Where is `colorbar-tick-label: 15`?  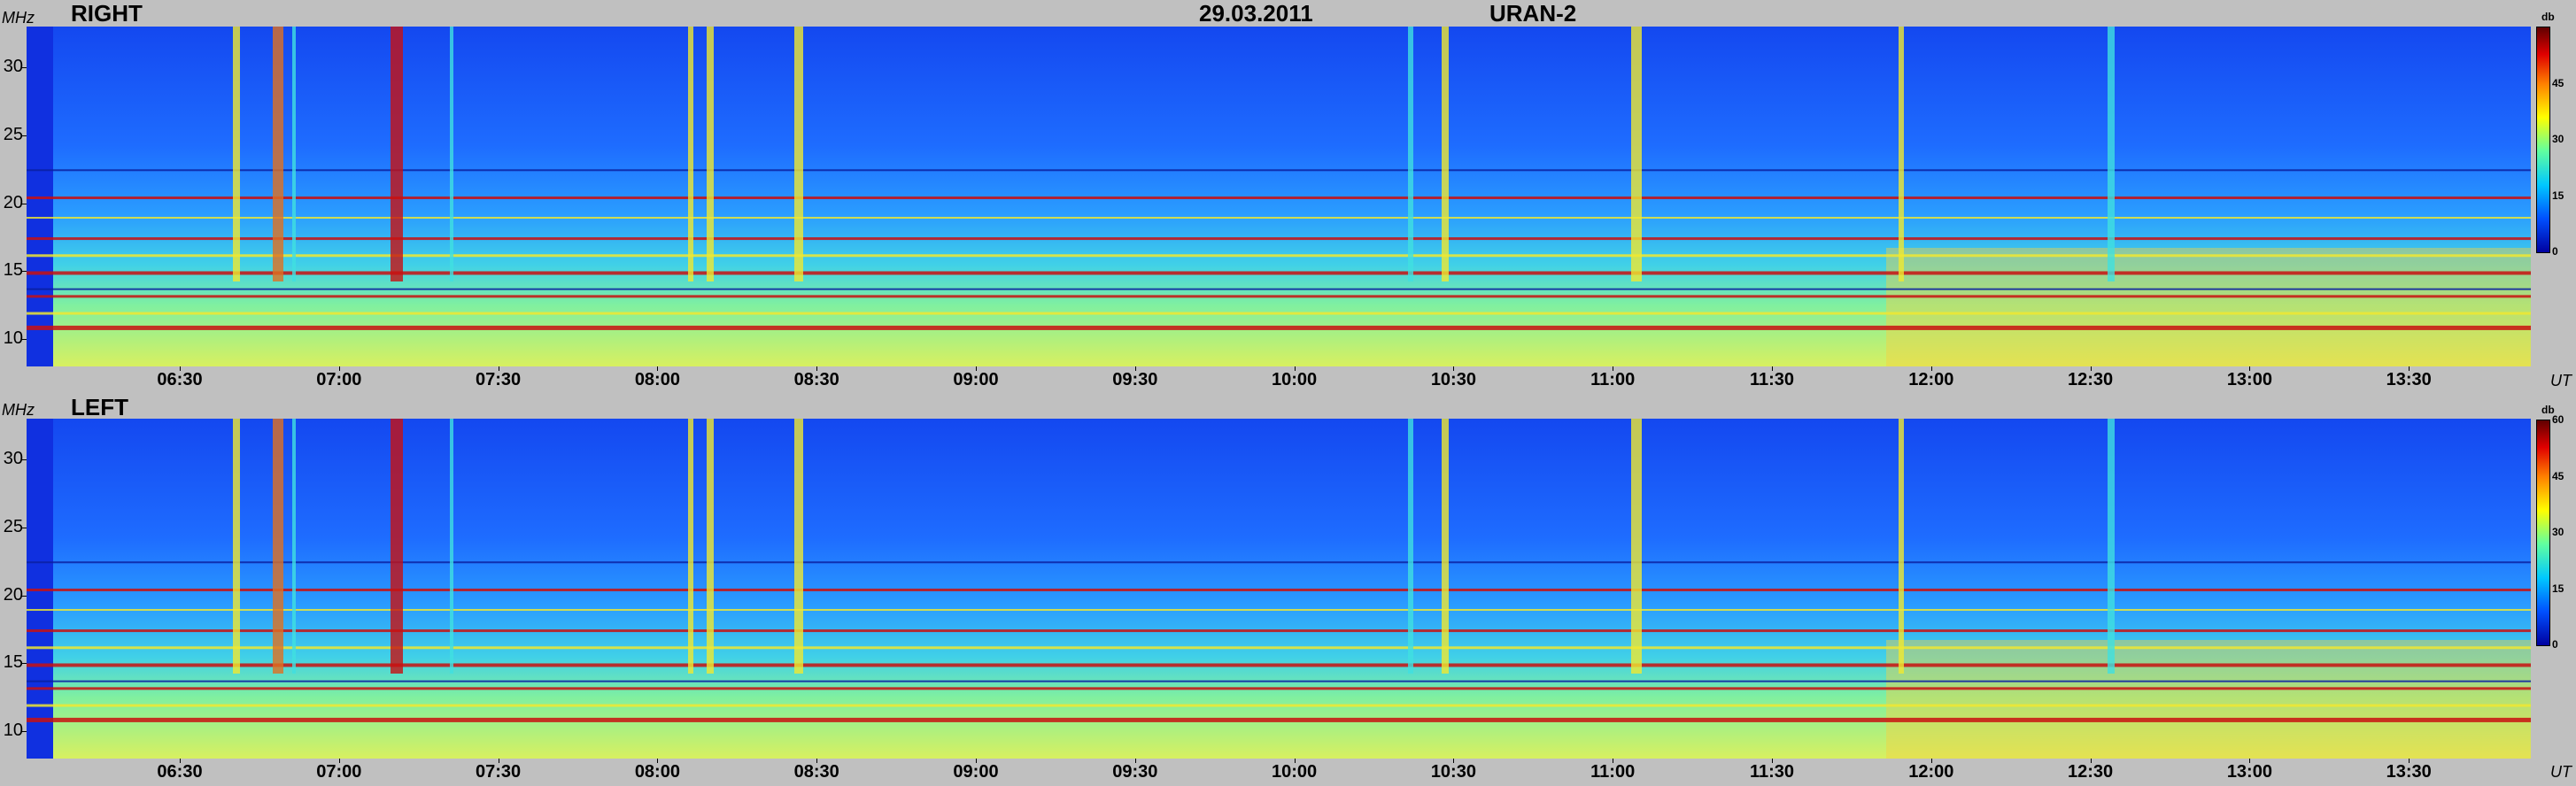 colorbar-tick-label: 15 is located at coordinates (2558, 195).